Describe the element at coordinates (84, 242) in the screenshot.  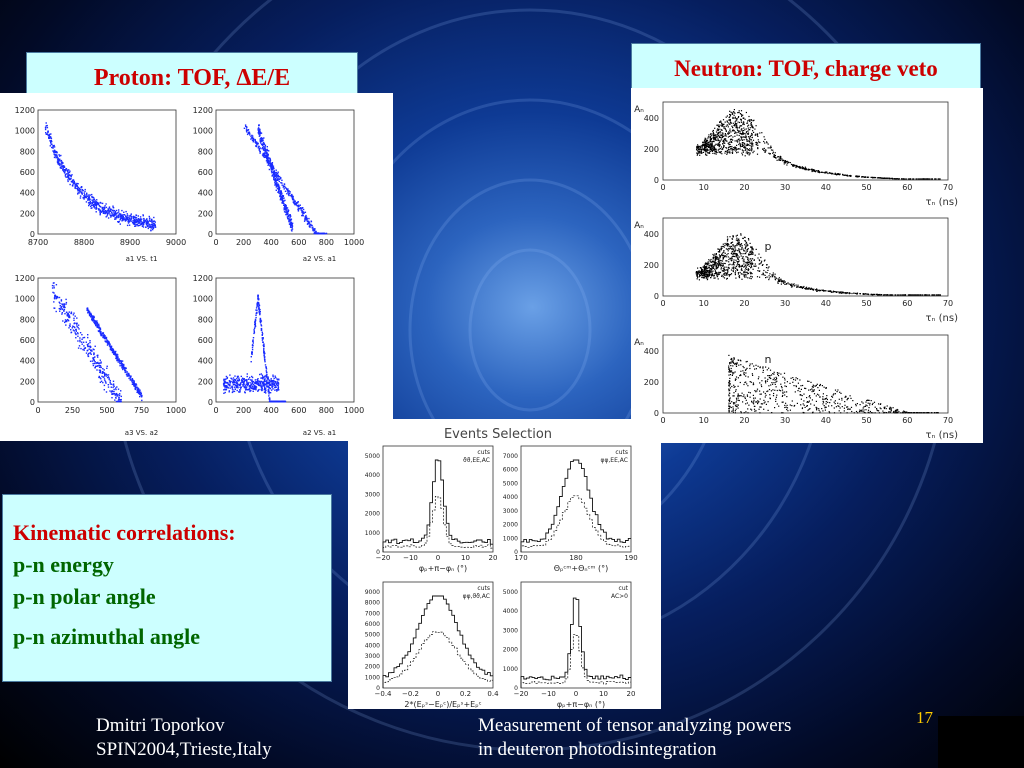
I see `x-tick-label: 8800` at that location.